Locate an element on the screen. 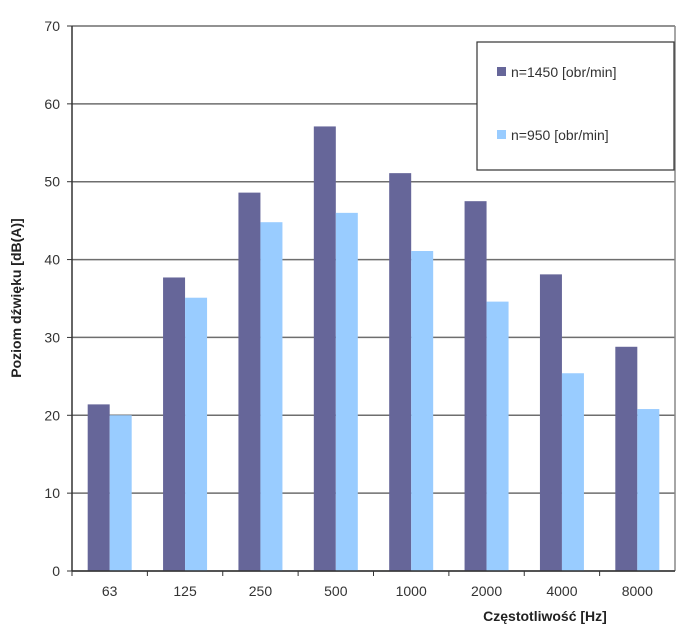 The height and width of the screenshot is (636, 700). y-axis-label: Poziom dźwięku [dB(A)] is located at coordinates (16, 297).